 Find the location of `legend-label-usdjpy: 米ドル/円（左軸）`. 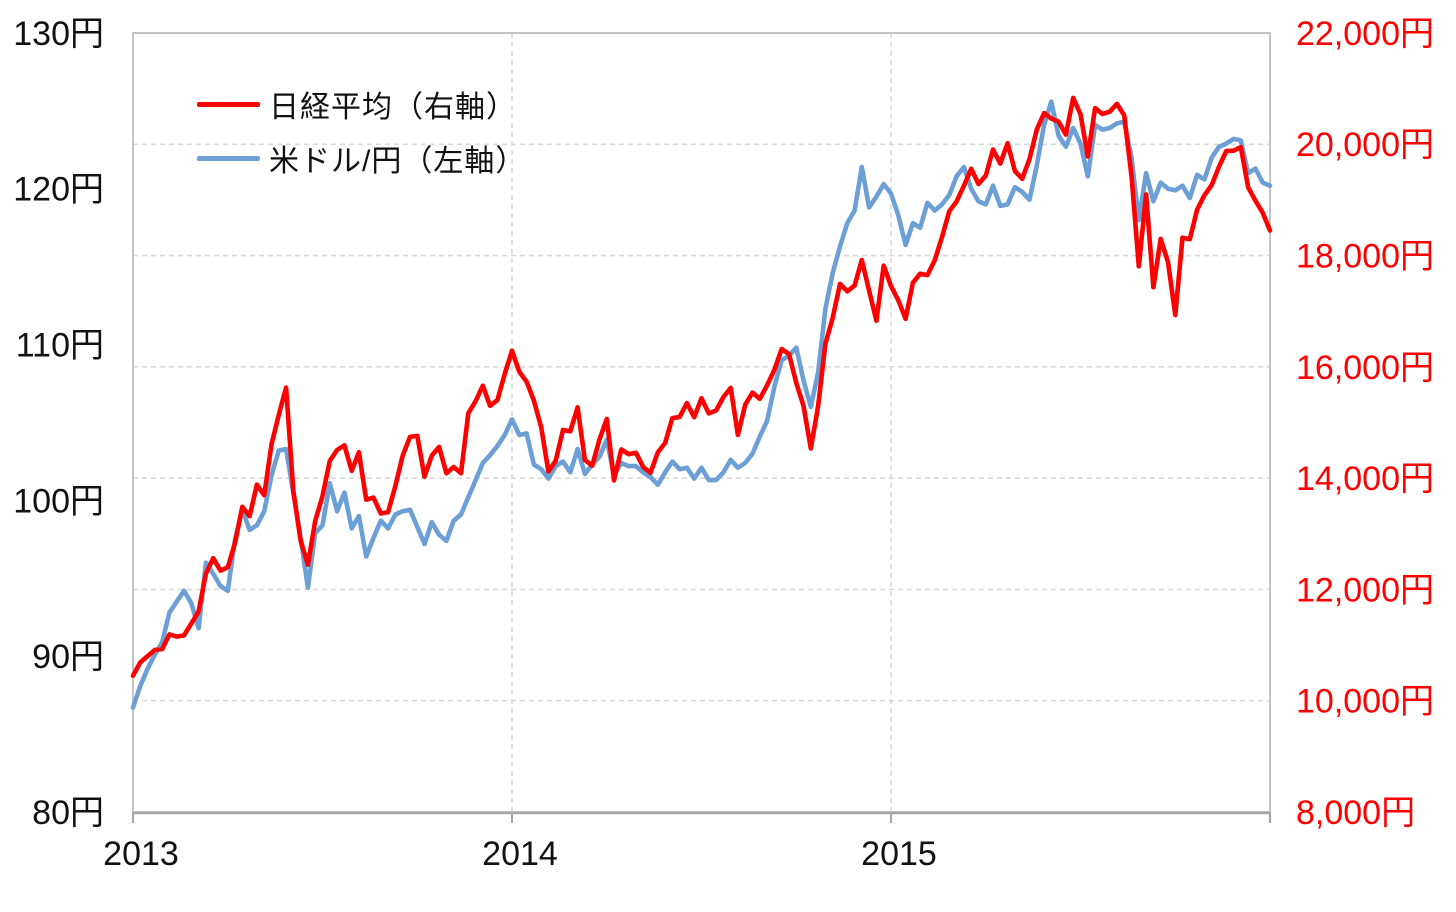

legend-label-usdjpy: 米ドル/円（左軸） is located at coordinates (398, 161).